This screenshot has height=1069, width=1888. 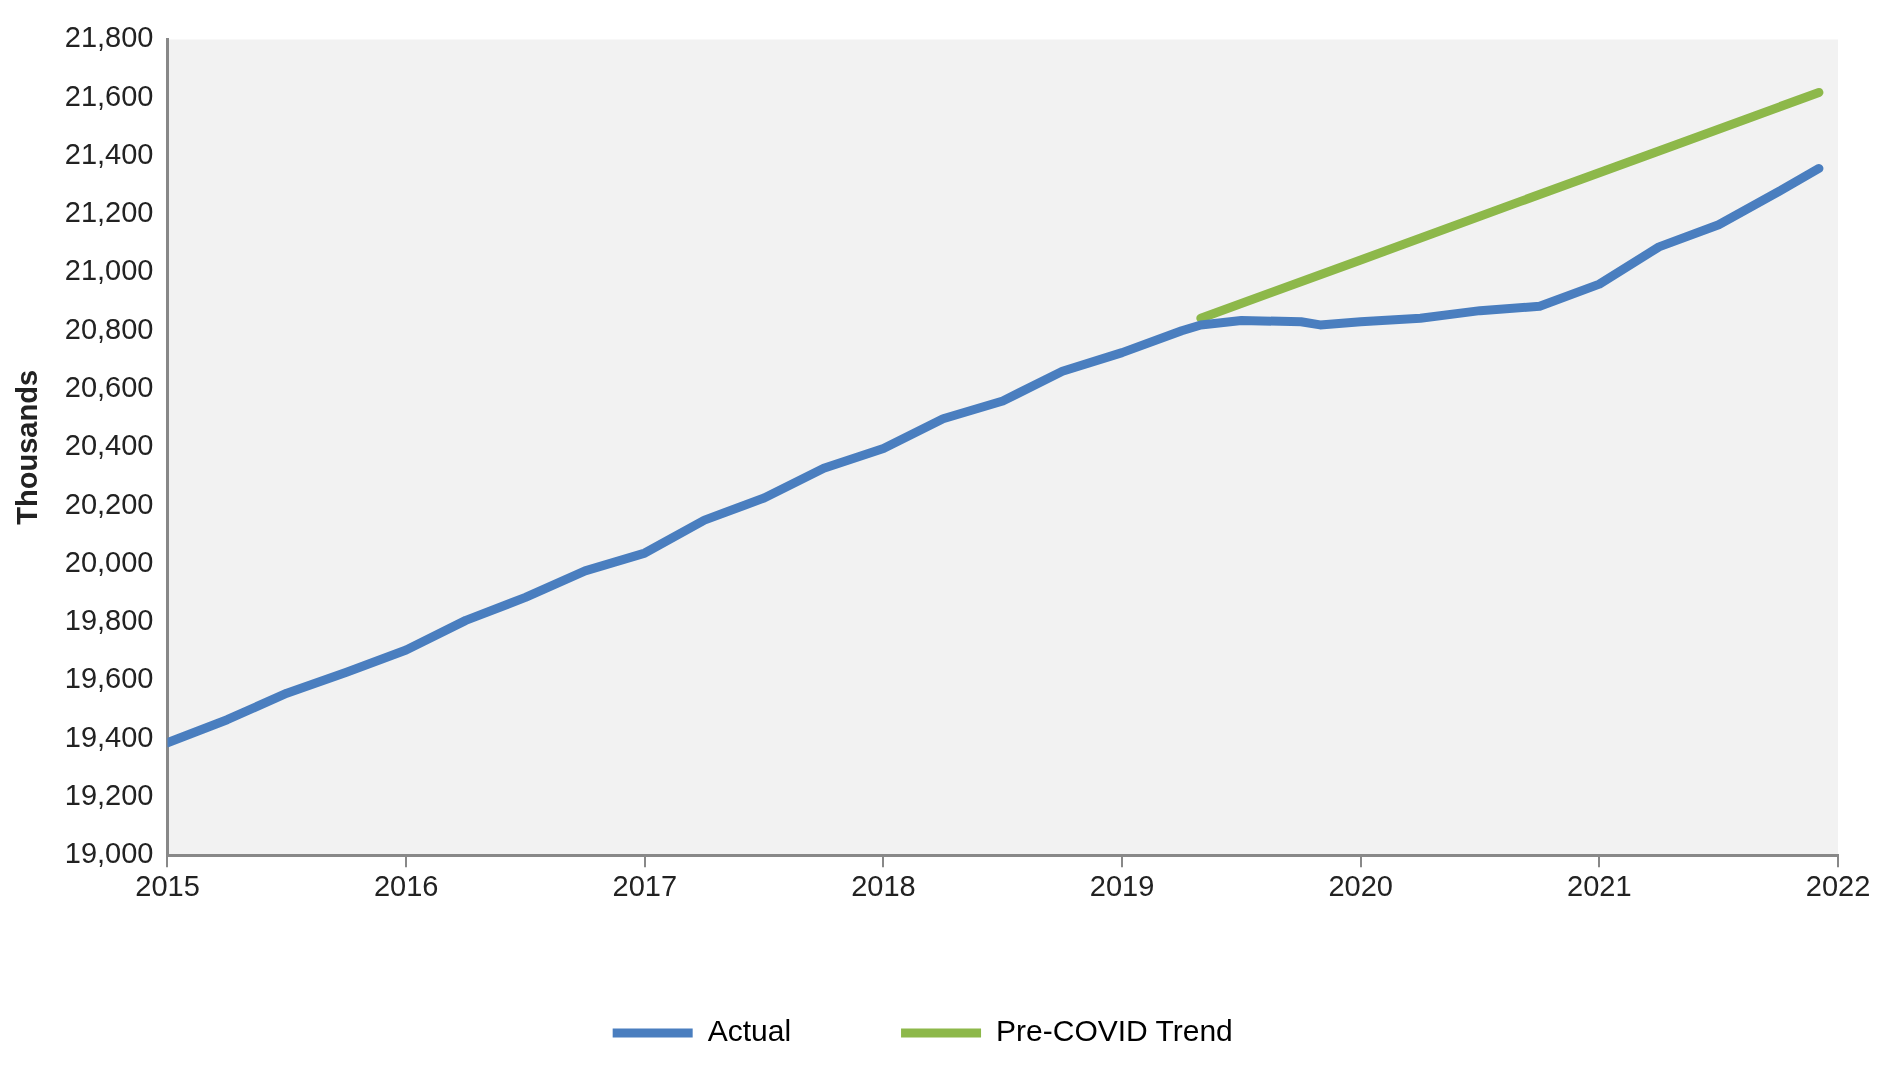 What do you see at coordinates (109, 37) in the screenshot?
I see `y-tick-label: 21,800` at bounding box center [109, 37].